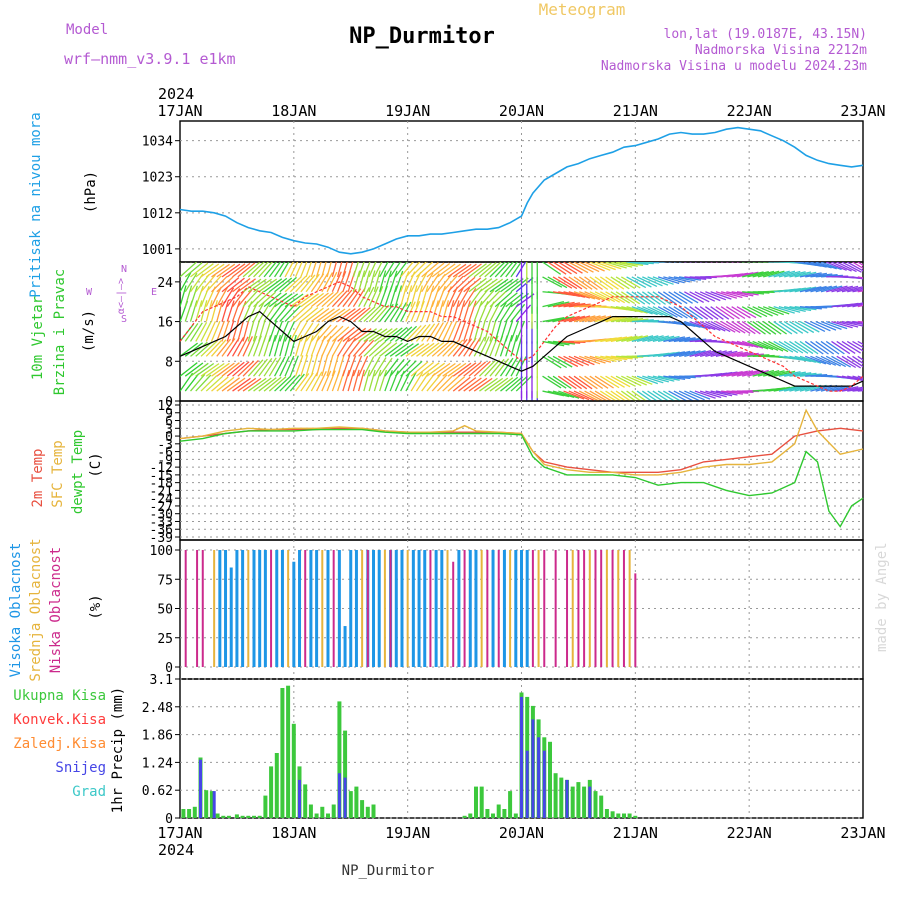 Image resolution: width=900 pixels, height=900 pixels. What do you see at coordinates (161, 522) in the screenshot?
I see `value-tick-label: -33` at bounding box center [161, 522].